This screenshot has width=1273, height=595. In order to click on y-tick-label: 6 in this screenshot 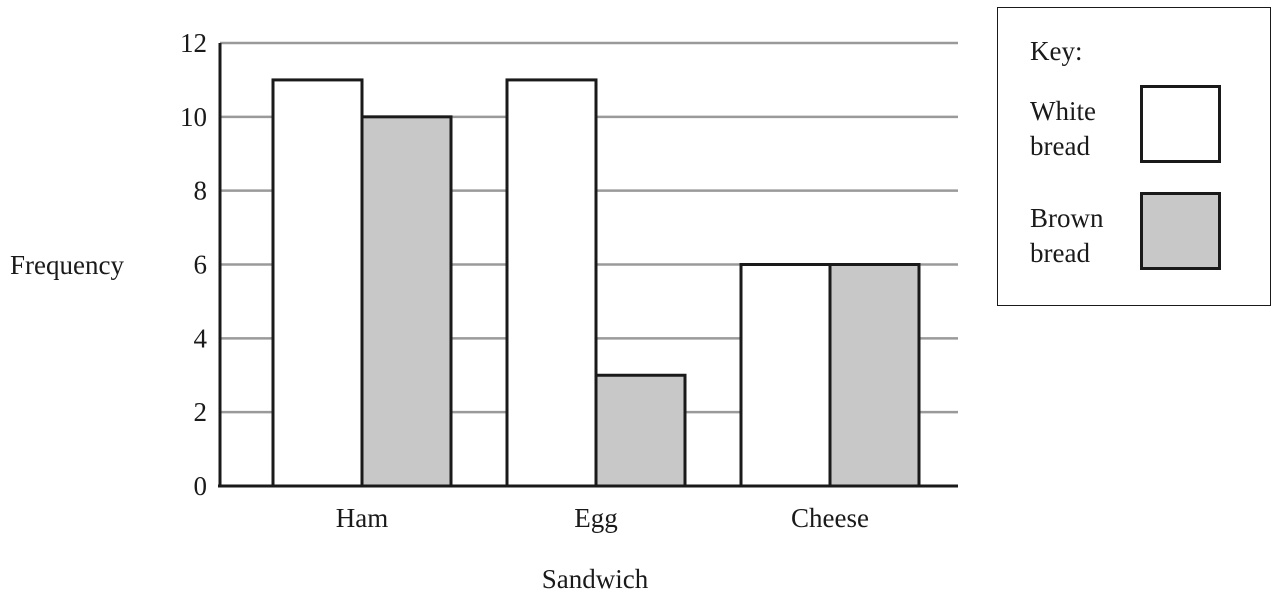, I will do `click(201, 265)`.